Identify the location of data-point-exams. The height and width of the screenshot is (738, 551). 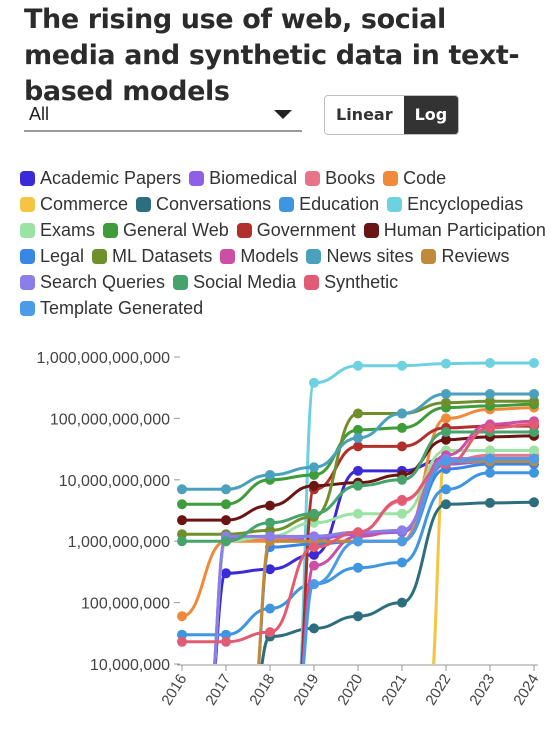
(534, 450).